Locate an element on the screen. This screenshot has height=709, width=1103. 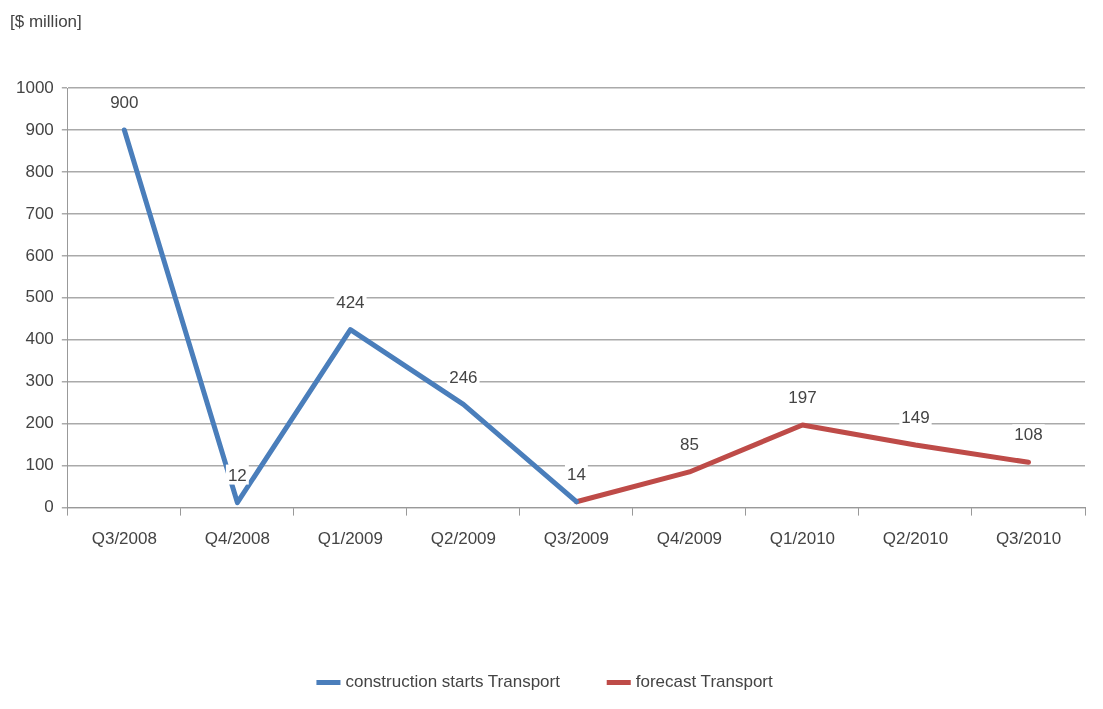
y-tick-label: 300 is located at coordinates (39, 381).